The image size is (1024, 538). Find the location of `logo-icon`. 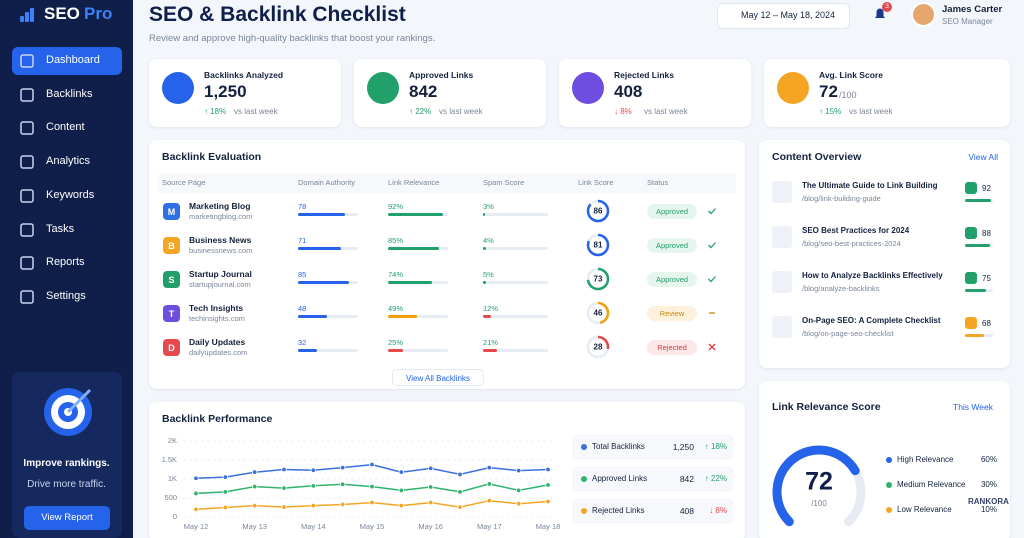

logo-icon is located at coordinates (27, 15).